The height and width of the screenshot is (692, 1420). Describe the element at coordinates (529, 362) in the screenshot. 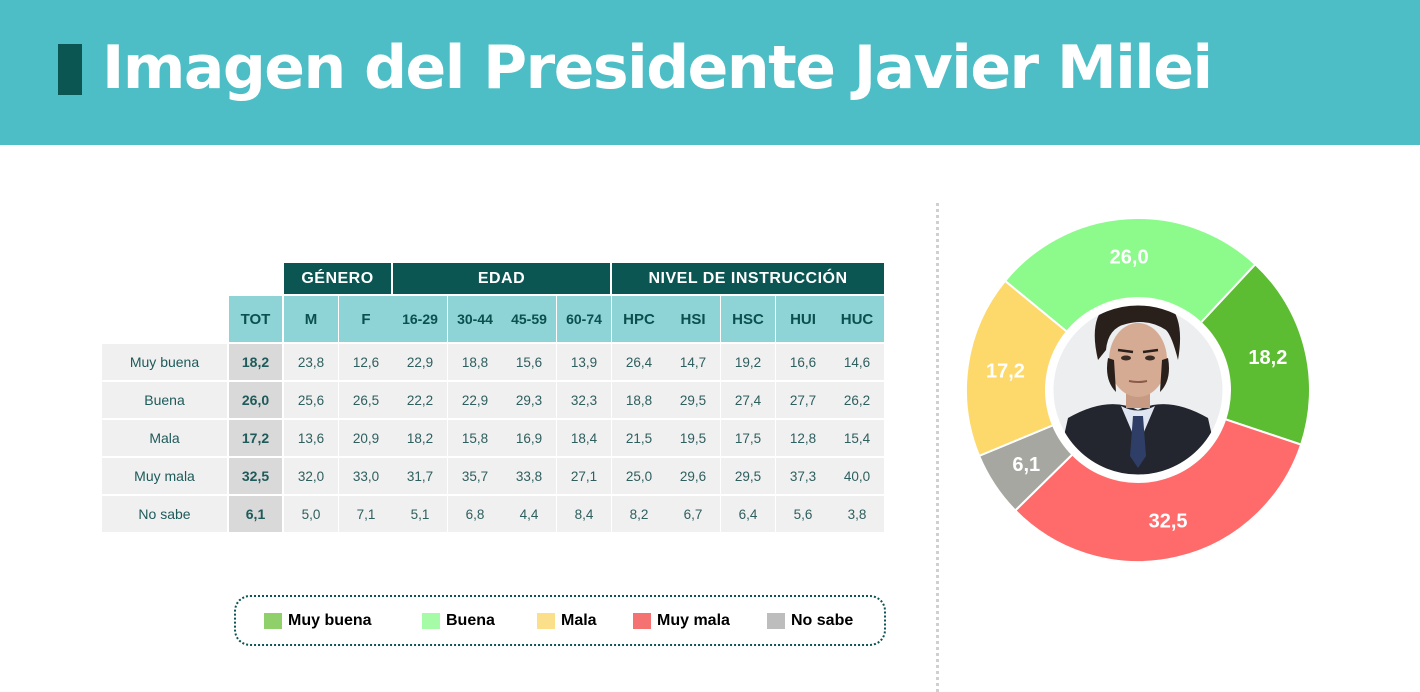

I see `table-cell: 15,6` at that location.